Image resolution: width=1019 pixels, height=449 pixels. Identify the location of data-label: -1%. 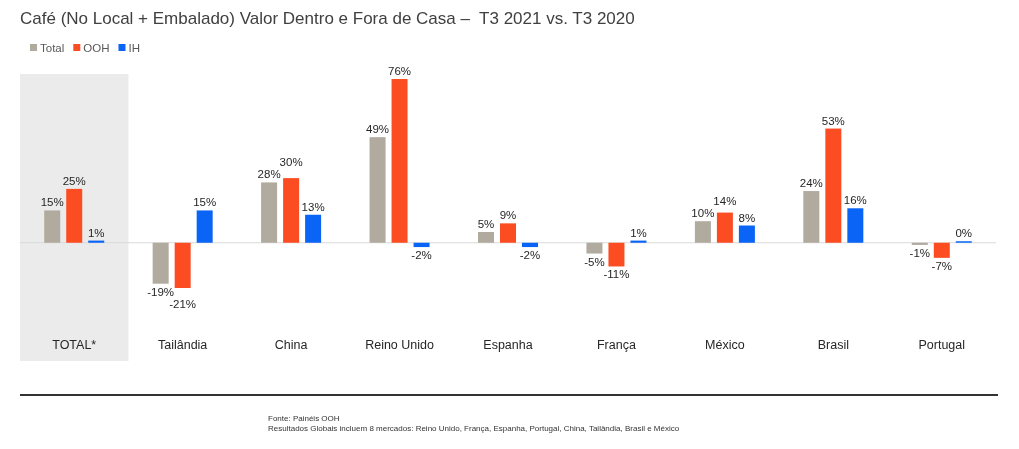
(919, 252).